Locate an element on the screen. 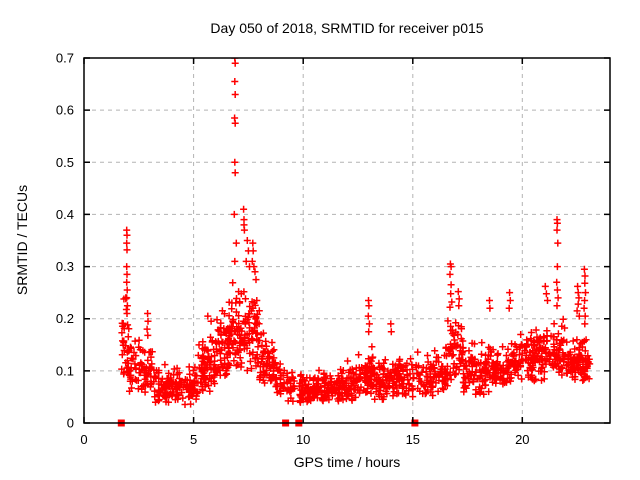 This screenshot has width=640, height=480. y-tick-label: 0.7 is located at coordinates (65, 58).